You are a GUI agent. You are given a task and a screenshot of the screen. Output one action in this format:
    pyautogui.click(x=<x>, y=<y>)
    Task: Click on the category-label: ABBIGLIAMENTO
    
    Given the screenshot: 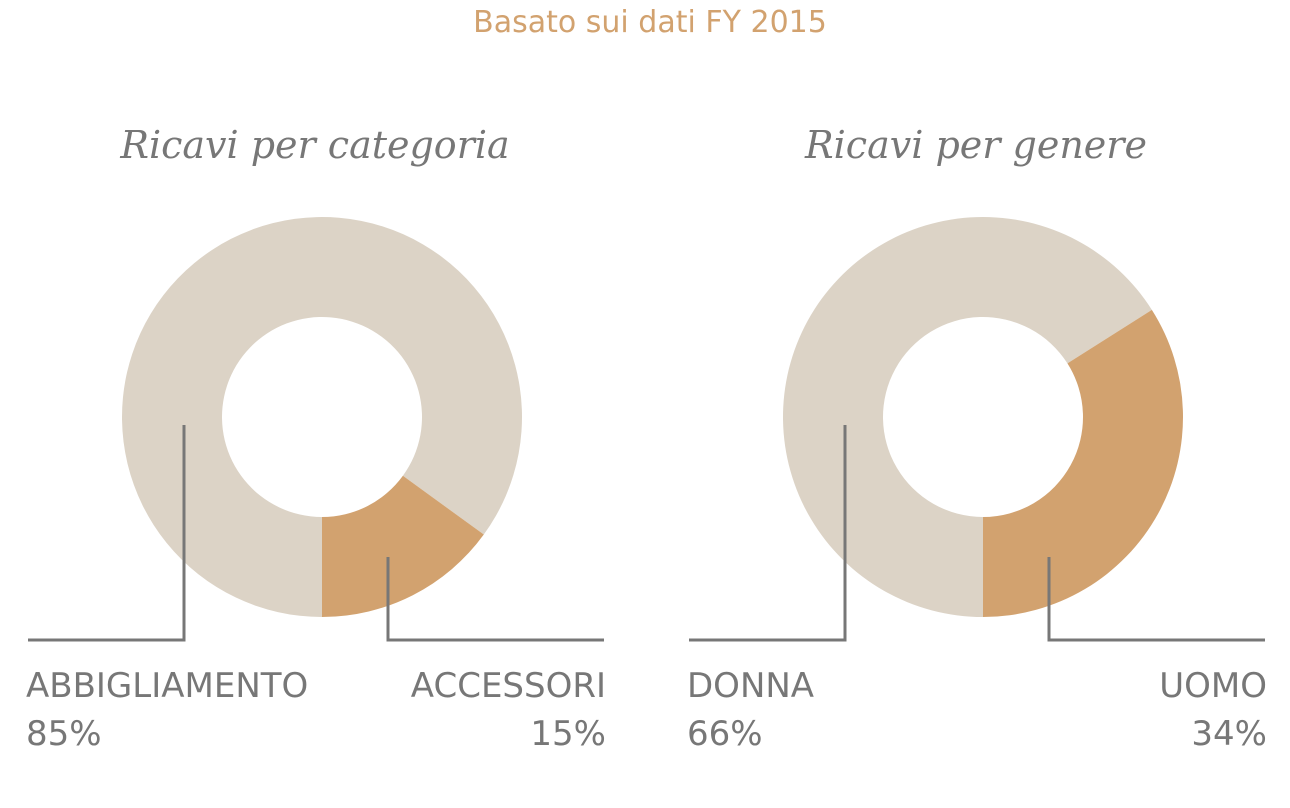 What is the action you would take?
    pyautogui.click(x=167, y=686)
    